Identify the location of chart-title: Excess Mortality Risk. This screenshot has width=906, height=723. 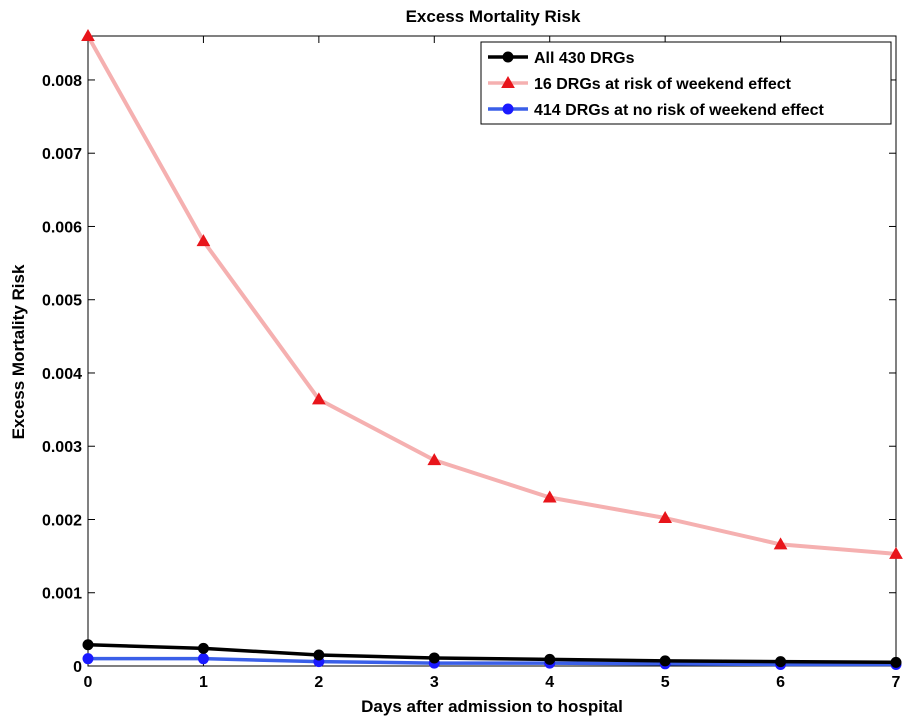
(493, 16).